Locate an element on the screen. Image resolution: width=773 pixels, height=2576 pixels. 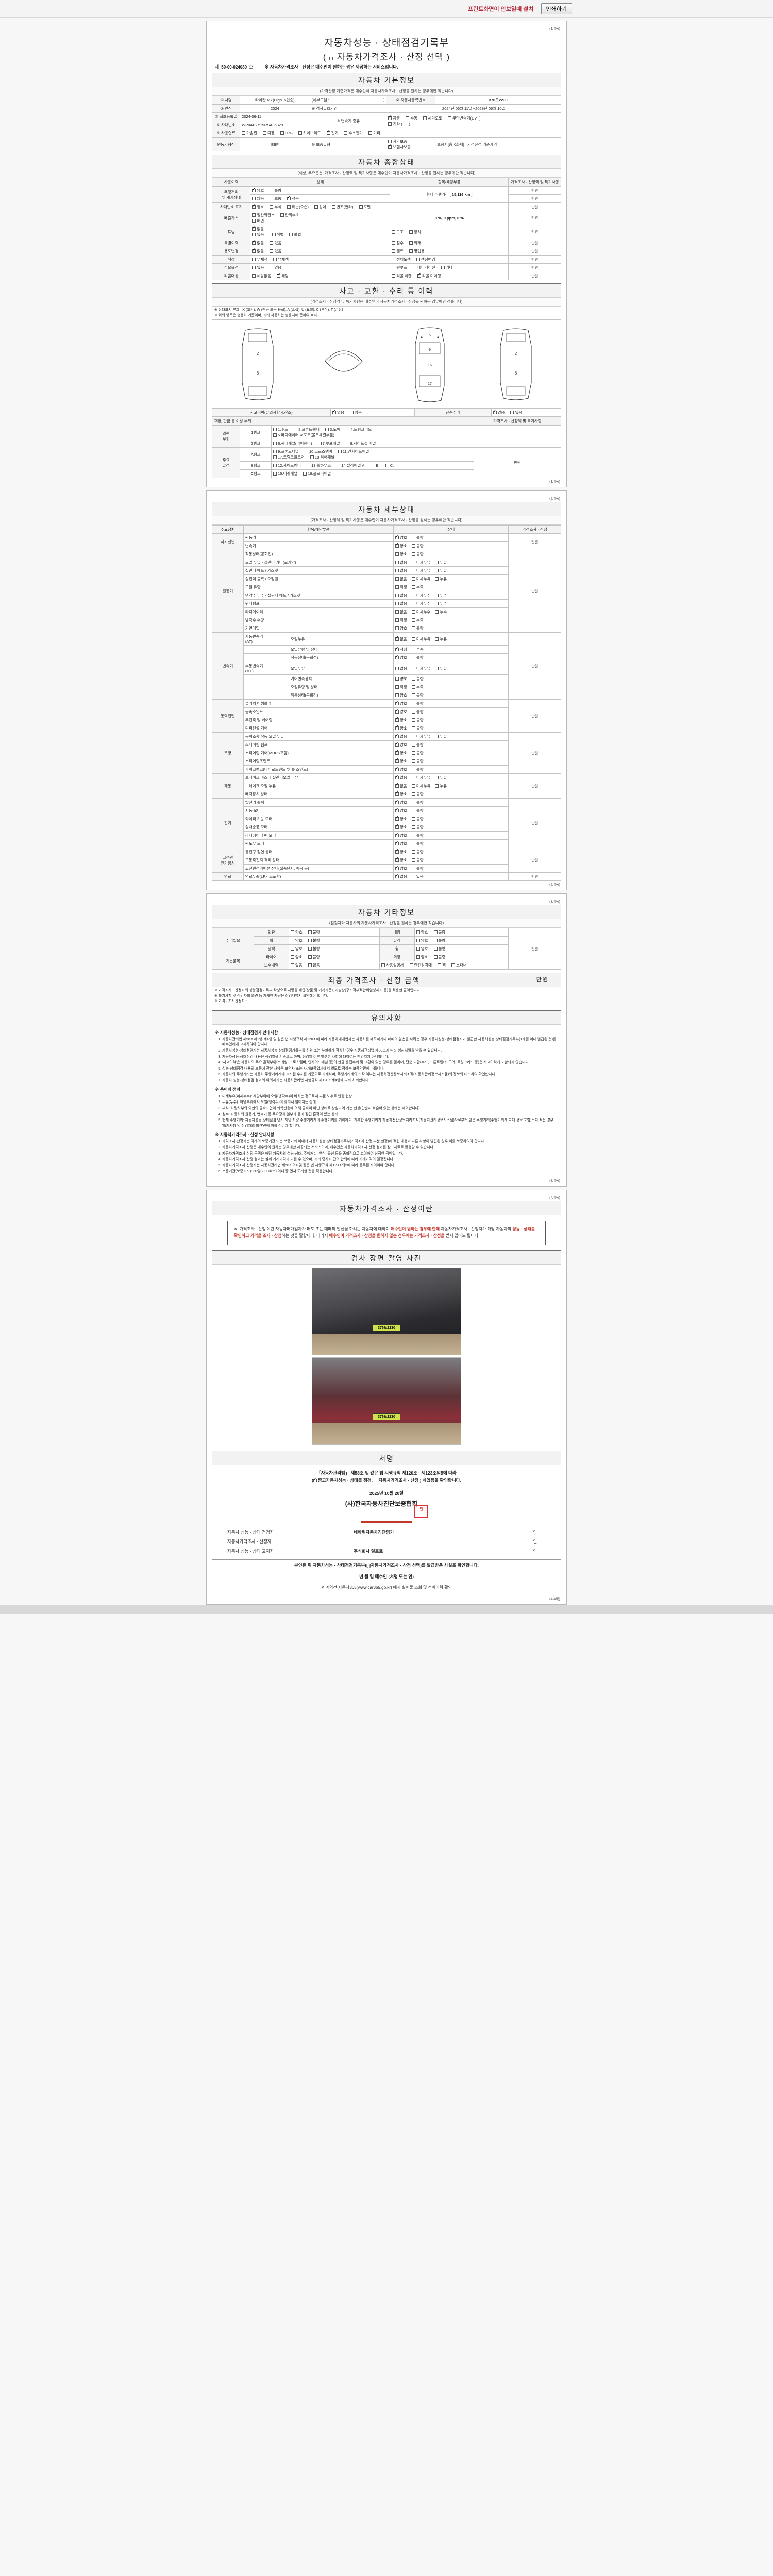
opt-적정: 적정 is located at coordinates (401, 687).